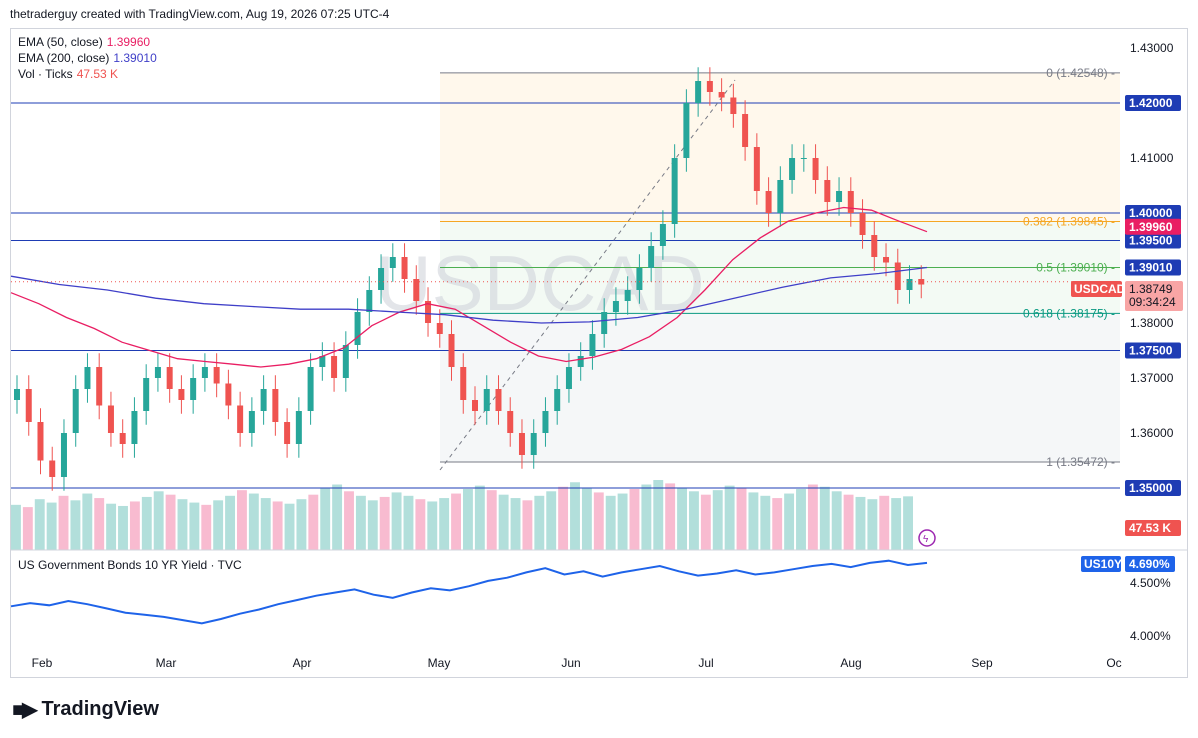 Image resolution: width=1198 pixels, height=738 pixels. Describe the element at coordinates (25, 710) in the screenshot. I see `tradingview-logo-icon: ■▶` at that location.